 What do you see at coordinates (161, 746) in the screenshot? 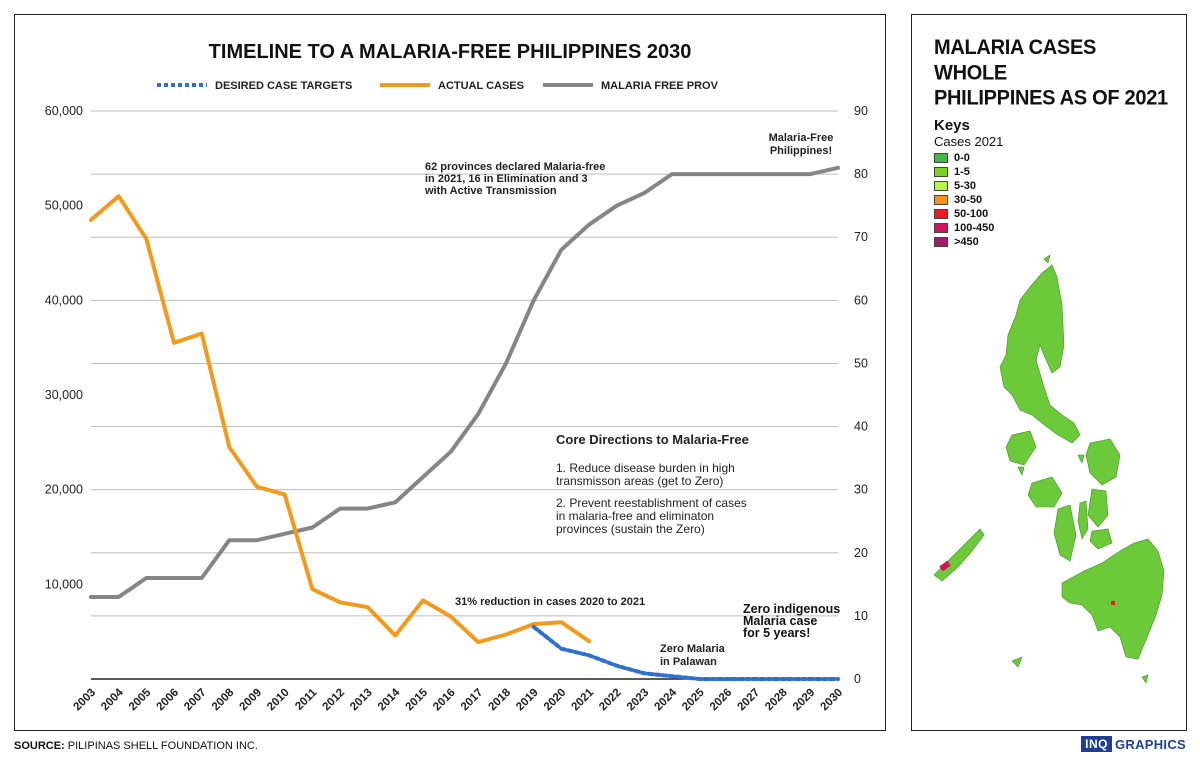
I see `source-text: PILIPINAS SHELL FOUNDATION INC.` at bounding box center [161, 746].